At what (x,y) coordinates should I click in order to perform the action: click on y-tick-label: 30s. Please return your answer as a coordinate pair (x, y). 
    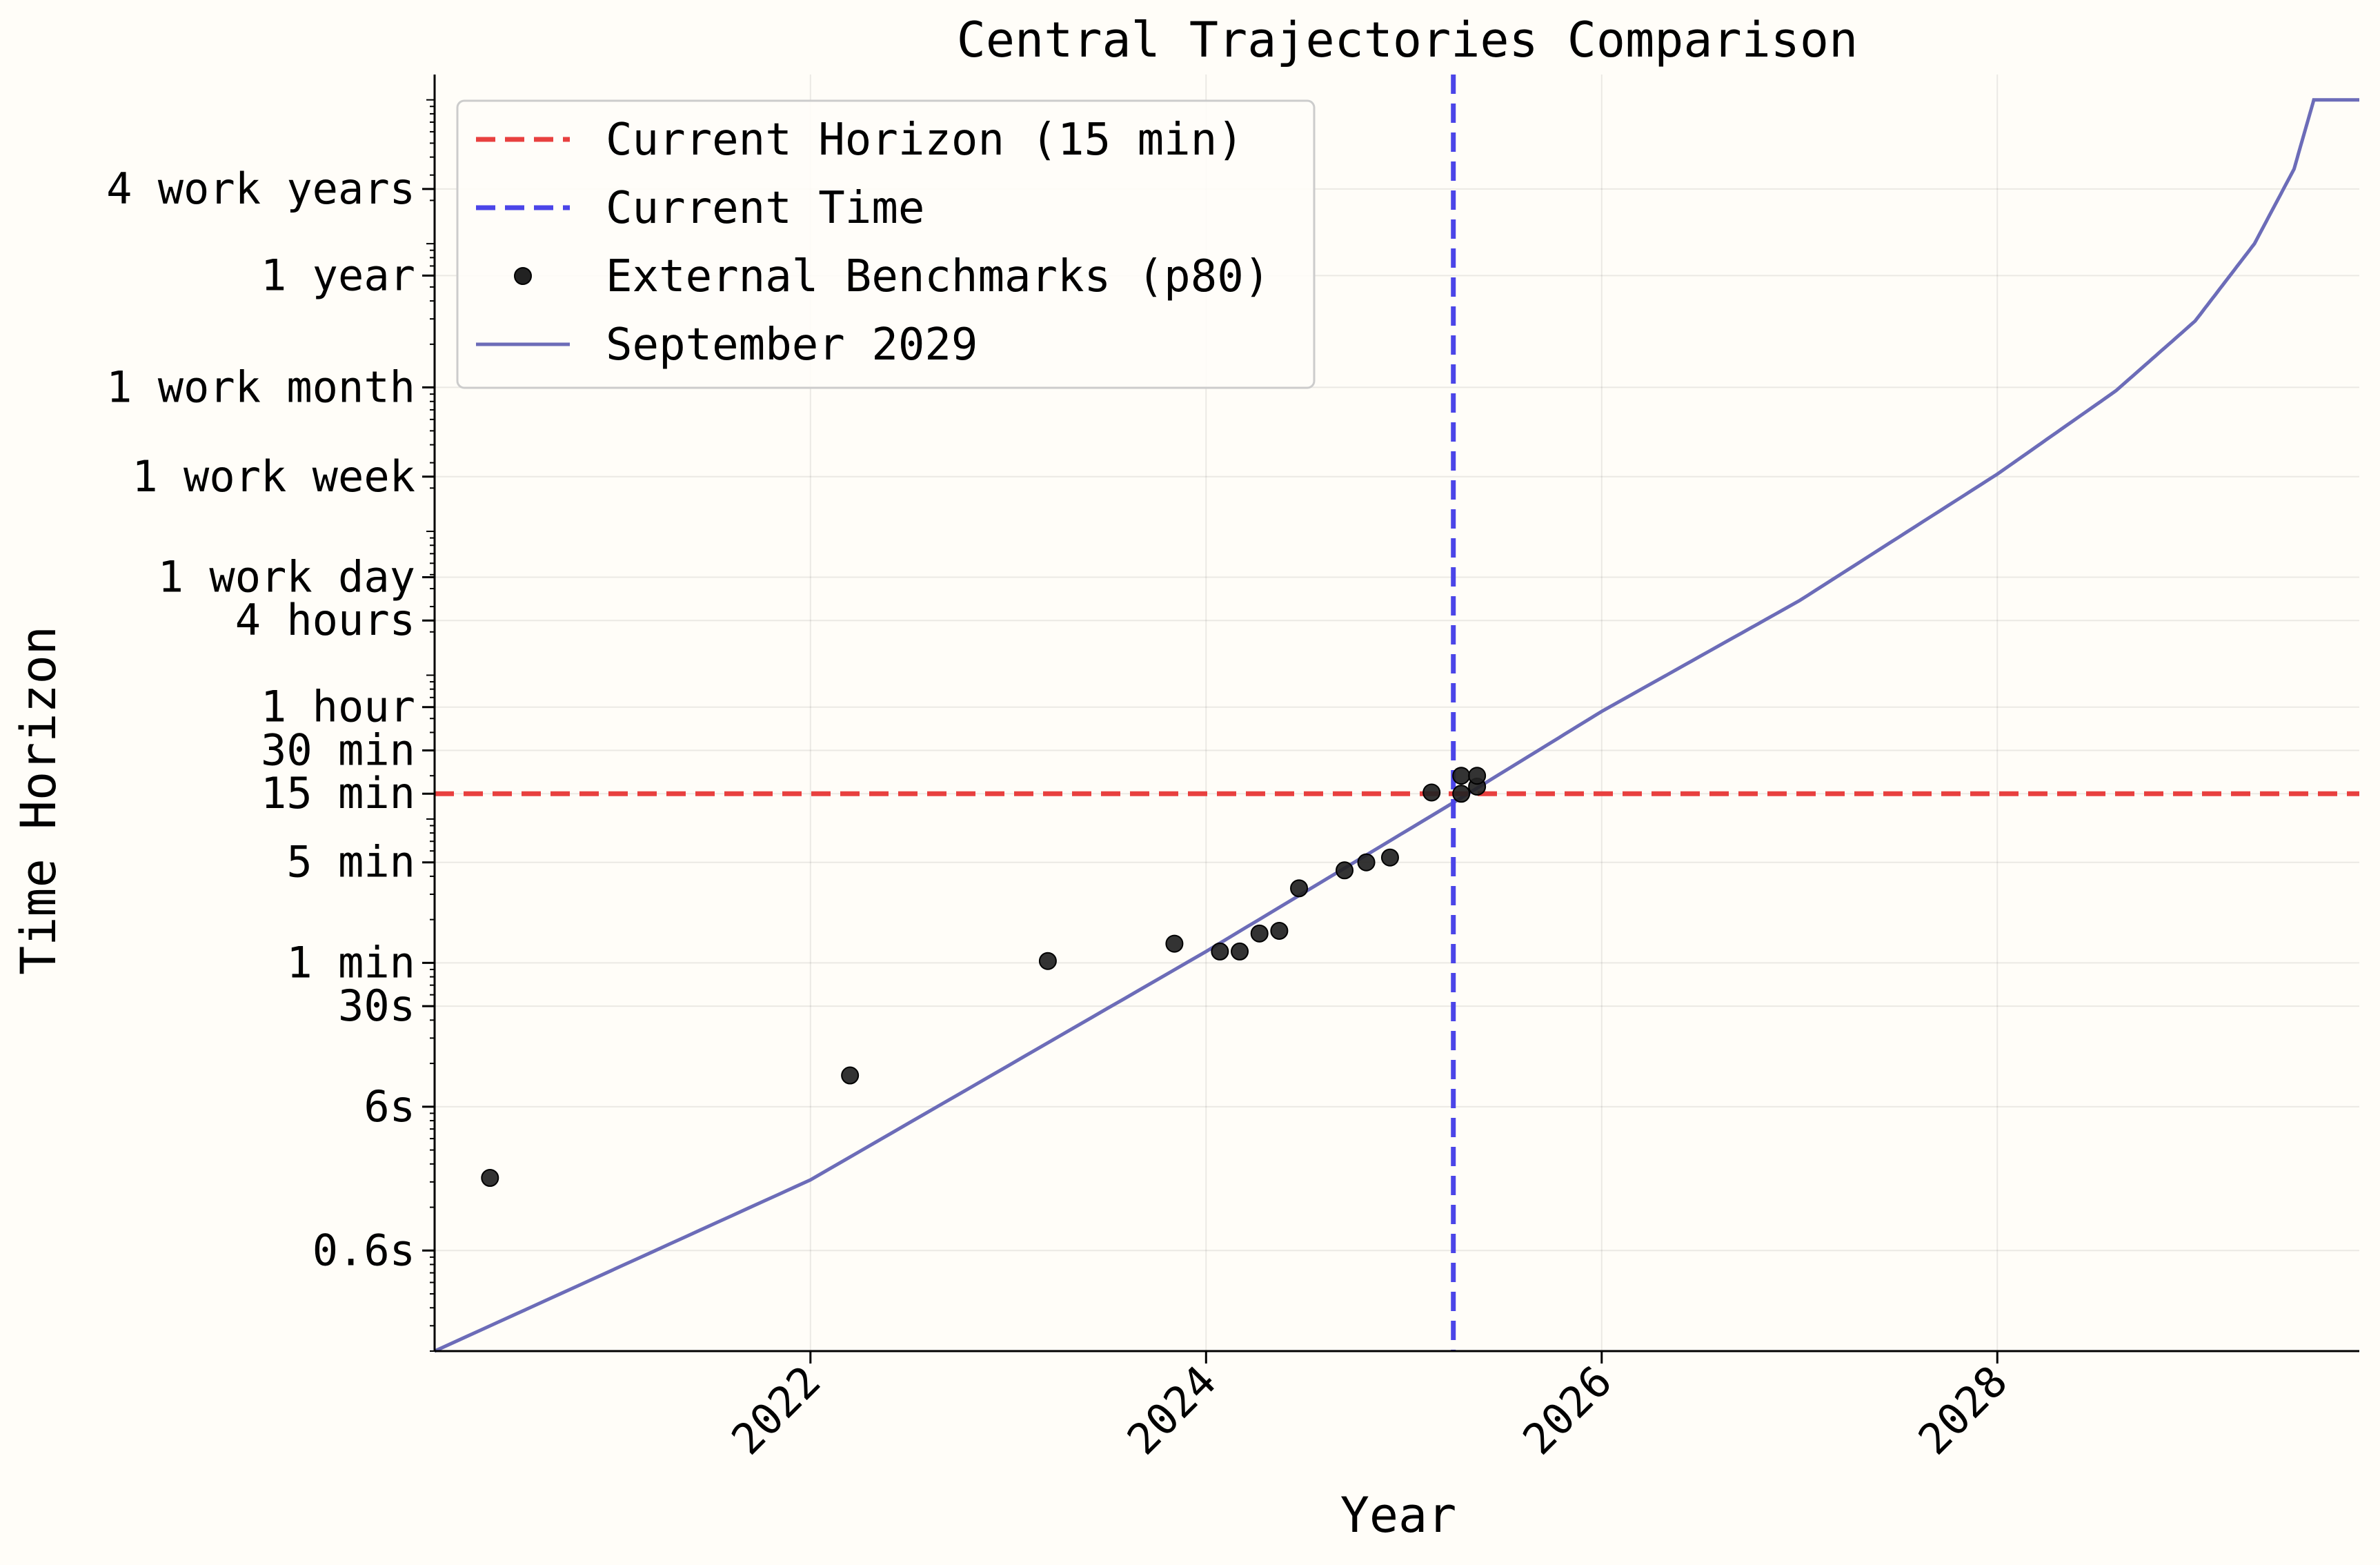
    Looking at the image, I should click on (376, 1006).